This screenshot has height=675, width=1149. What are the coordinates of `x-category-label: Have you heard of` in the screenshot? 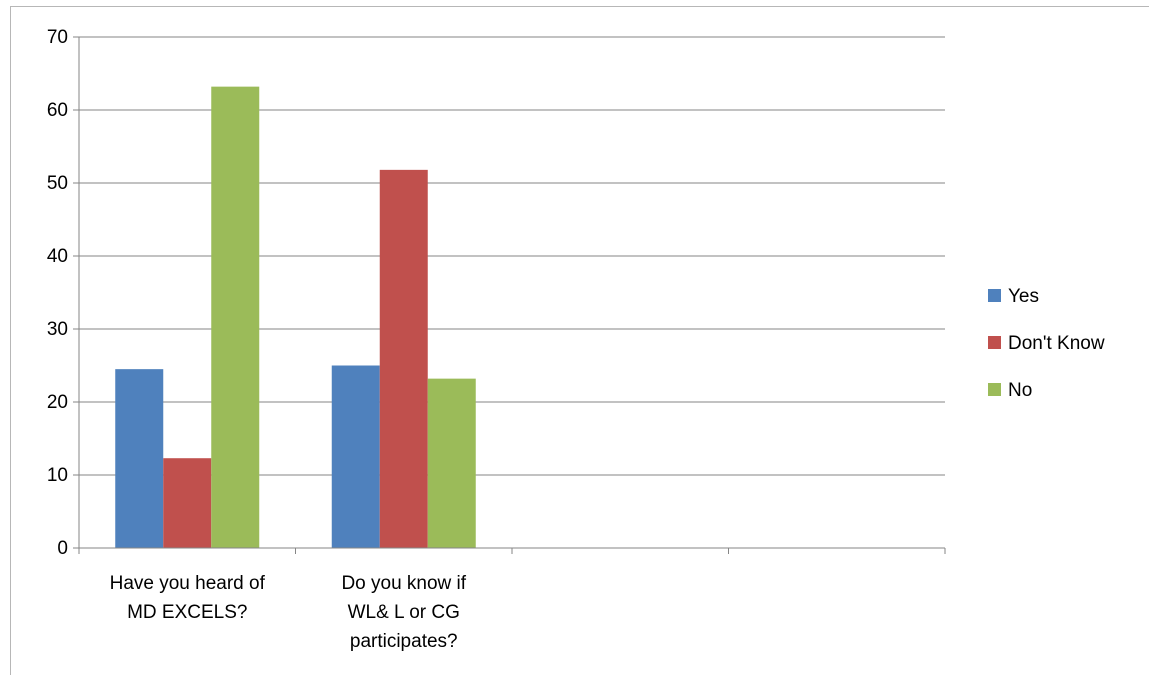 It's located at (188, 583).